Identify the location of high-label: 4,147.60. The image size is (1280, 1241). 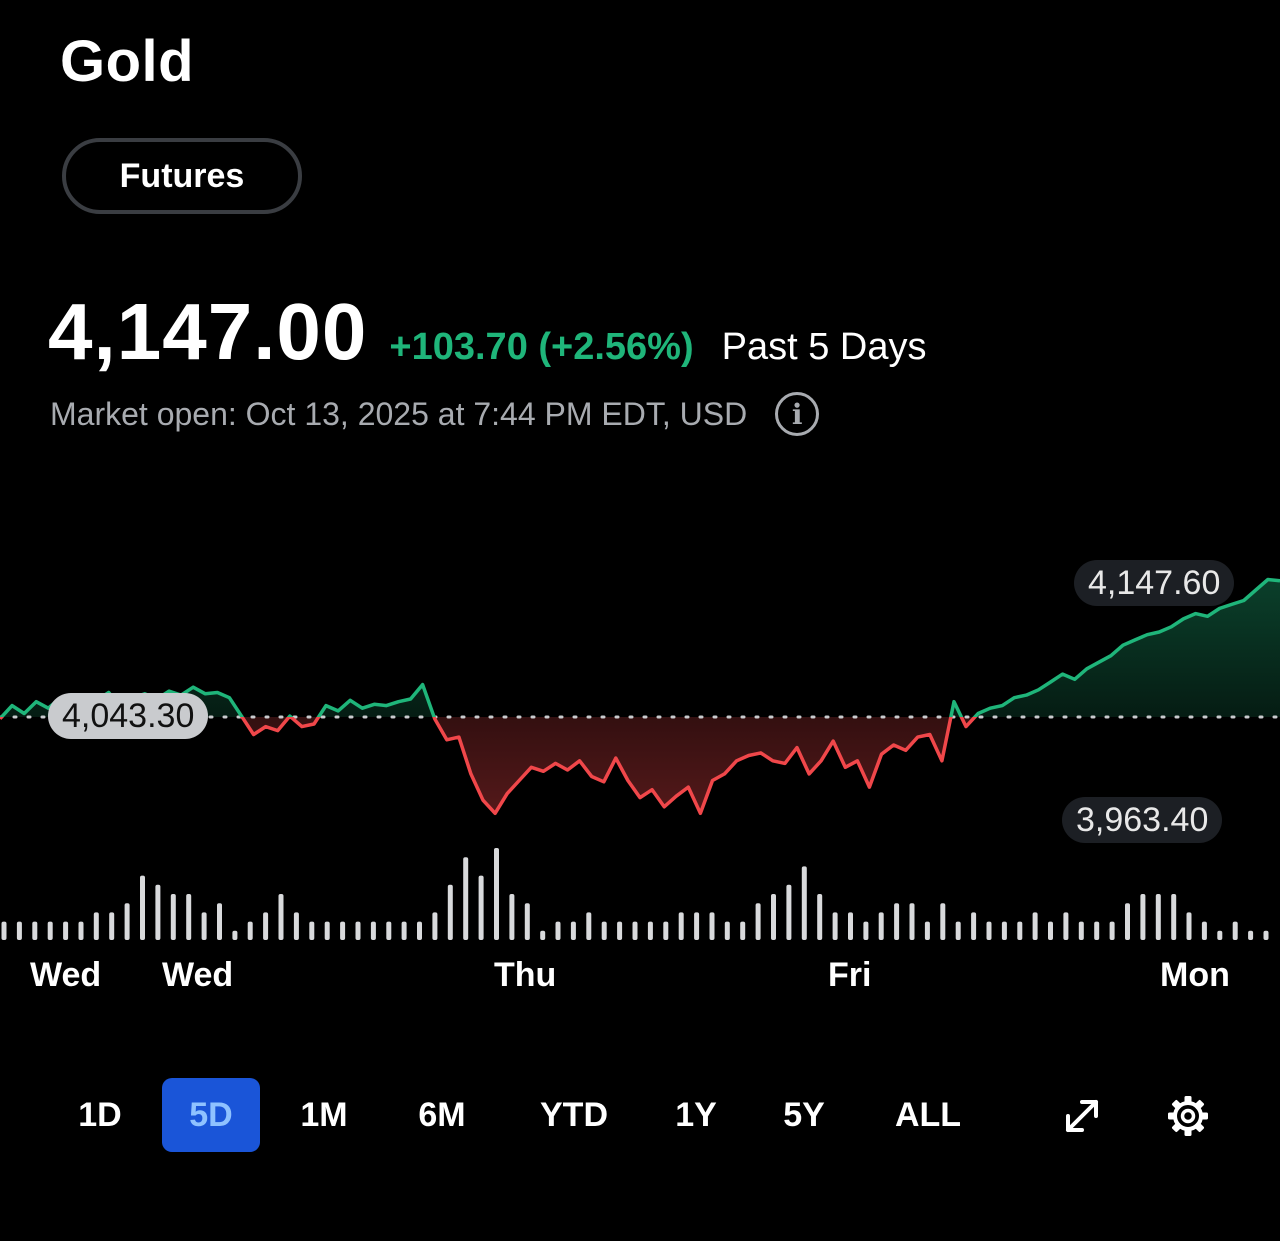
(1154, 583).